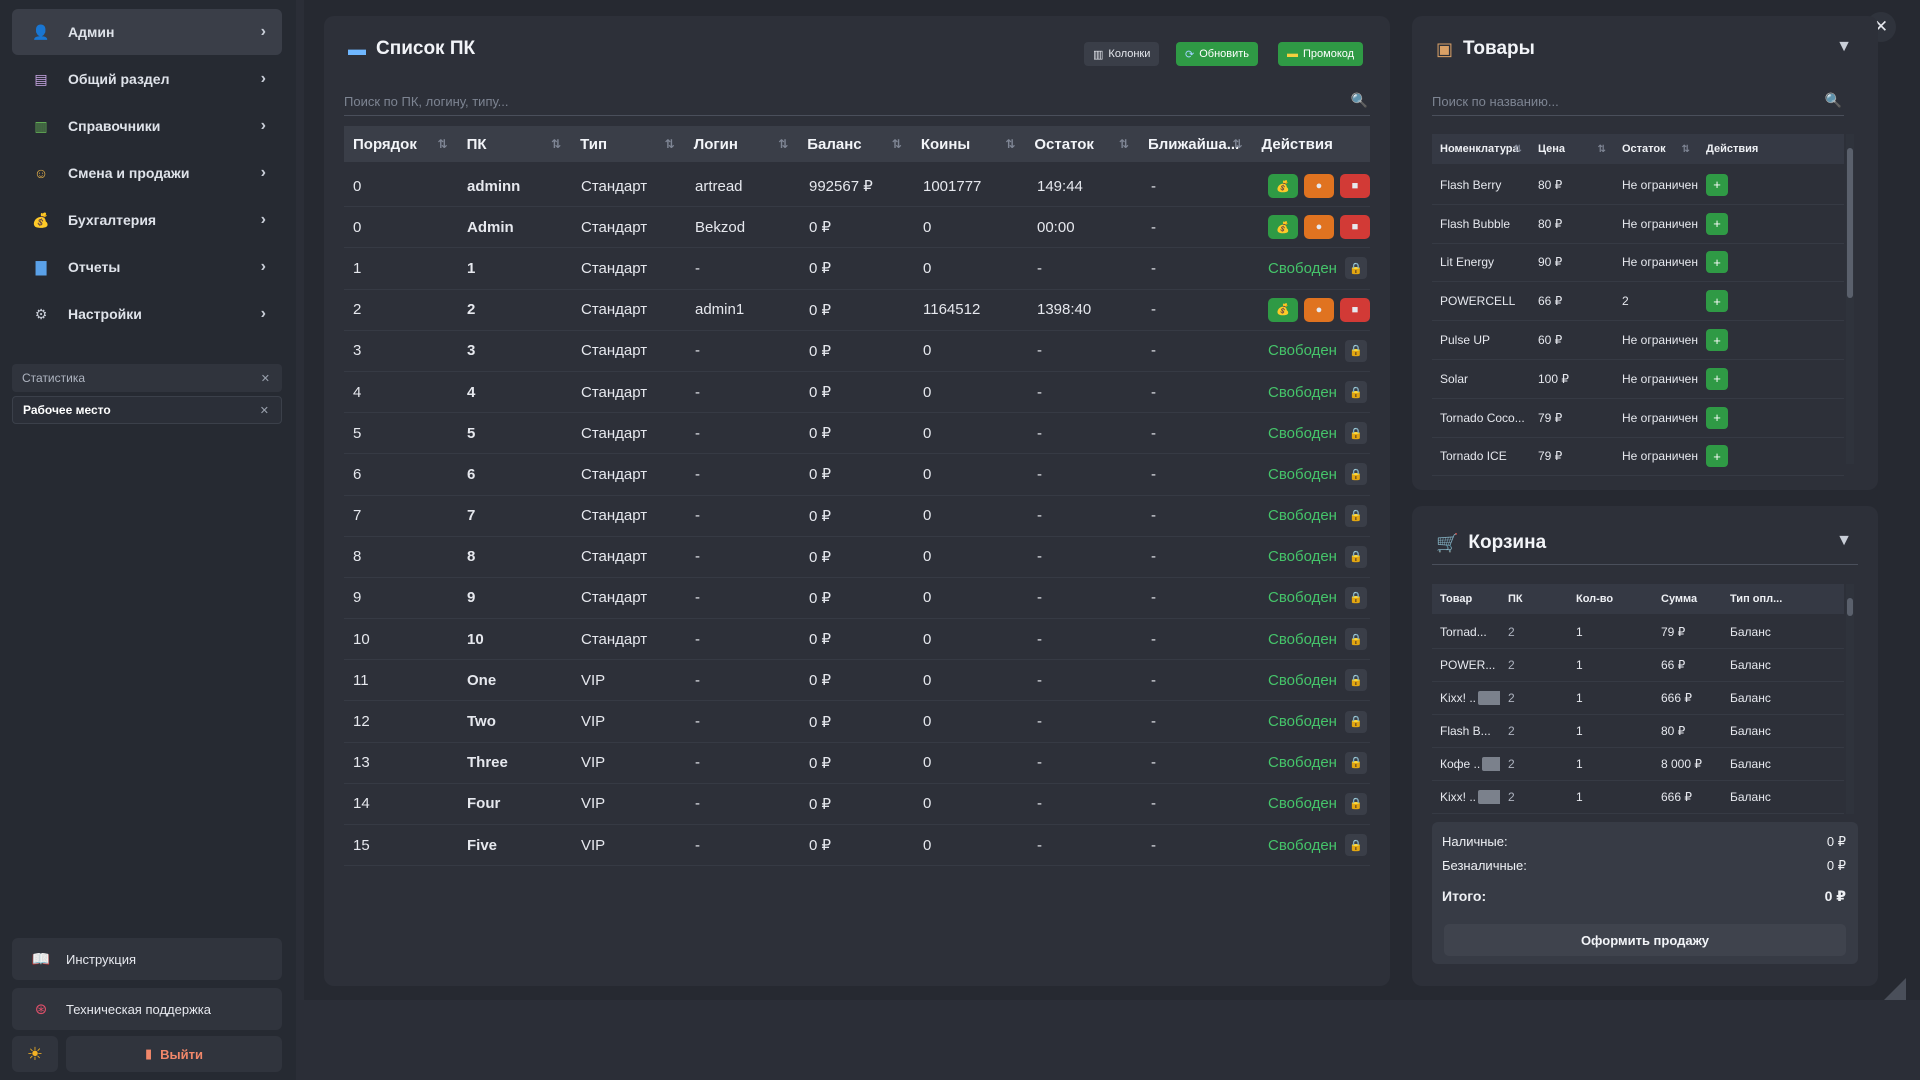 The image size is (1920, 1080). What do you see at coordinates (1844, 540) in the screenshot?
I see `collapse-cart-icon: ▼` at bounding box center [1844, 540].